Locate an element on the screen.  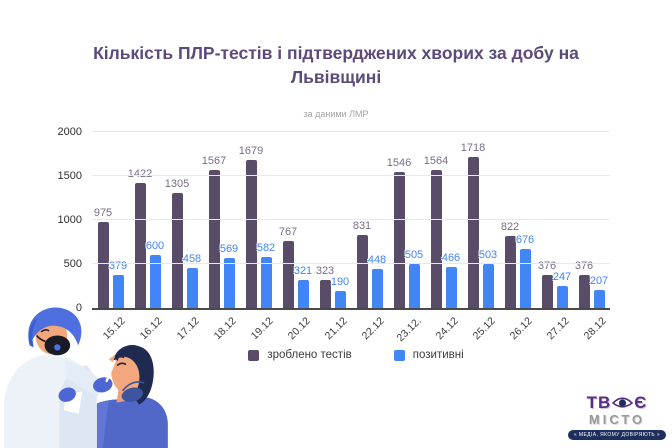
tests-bar-slot: 1305 is located at coordinates (177, 243).